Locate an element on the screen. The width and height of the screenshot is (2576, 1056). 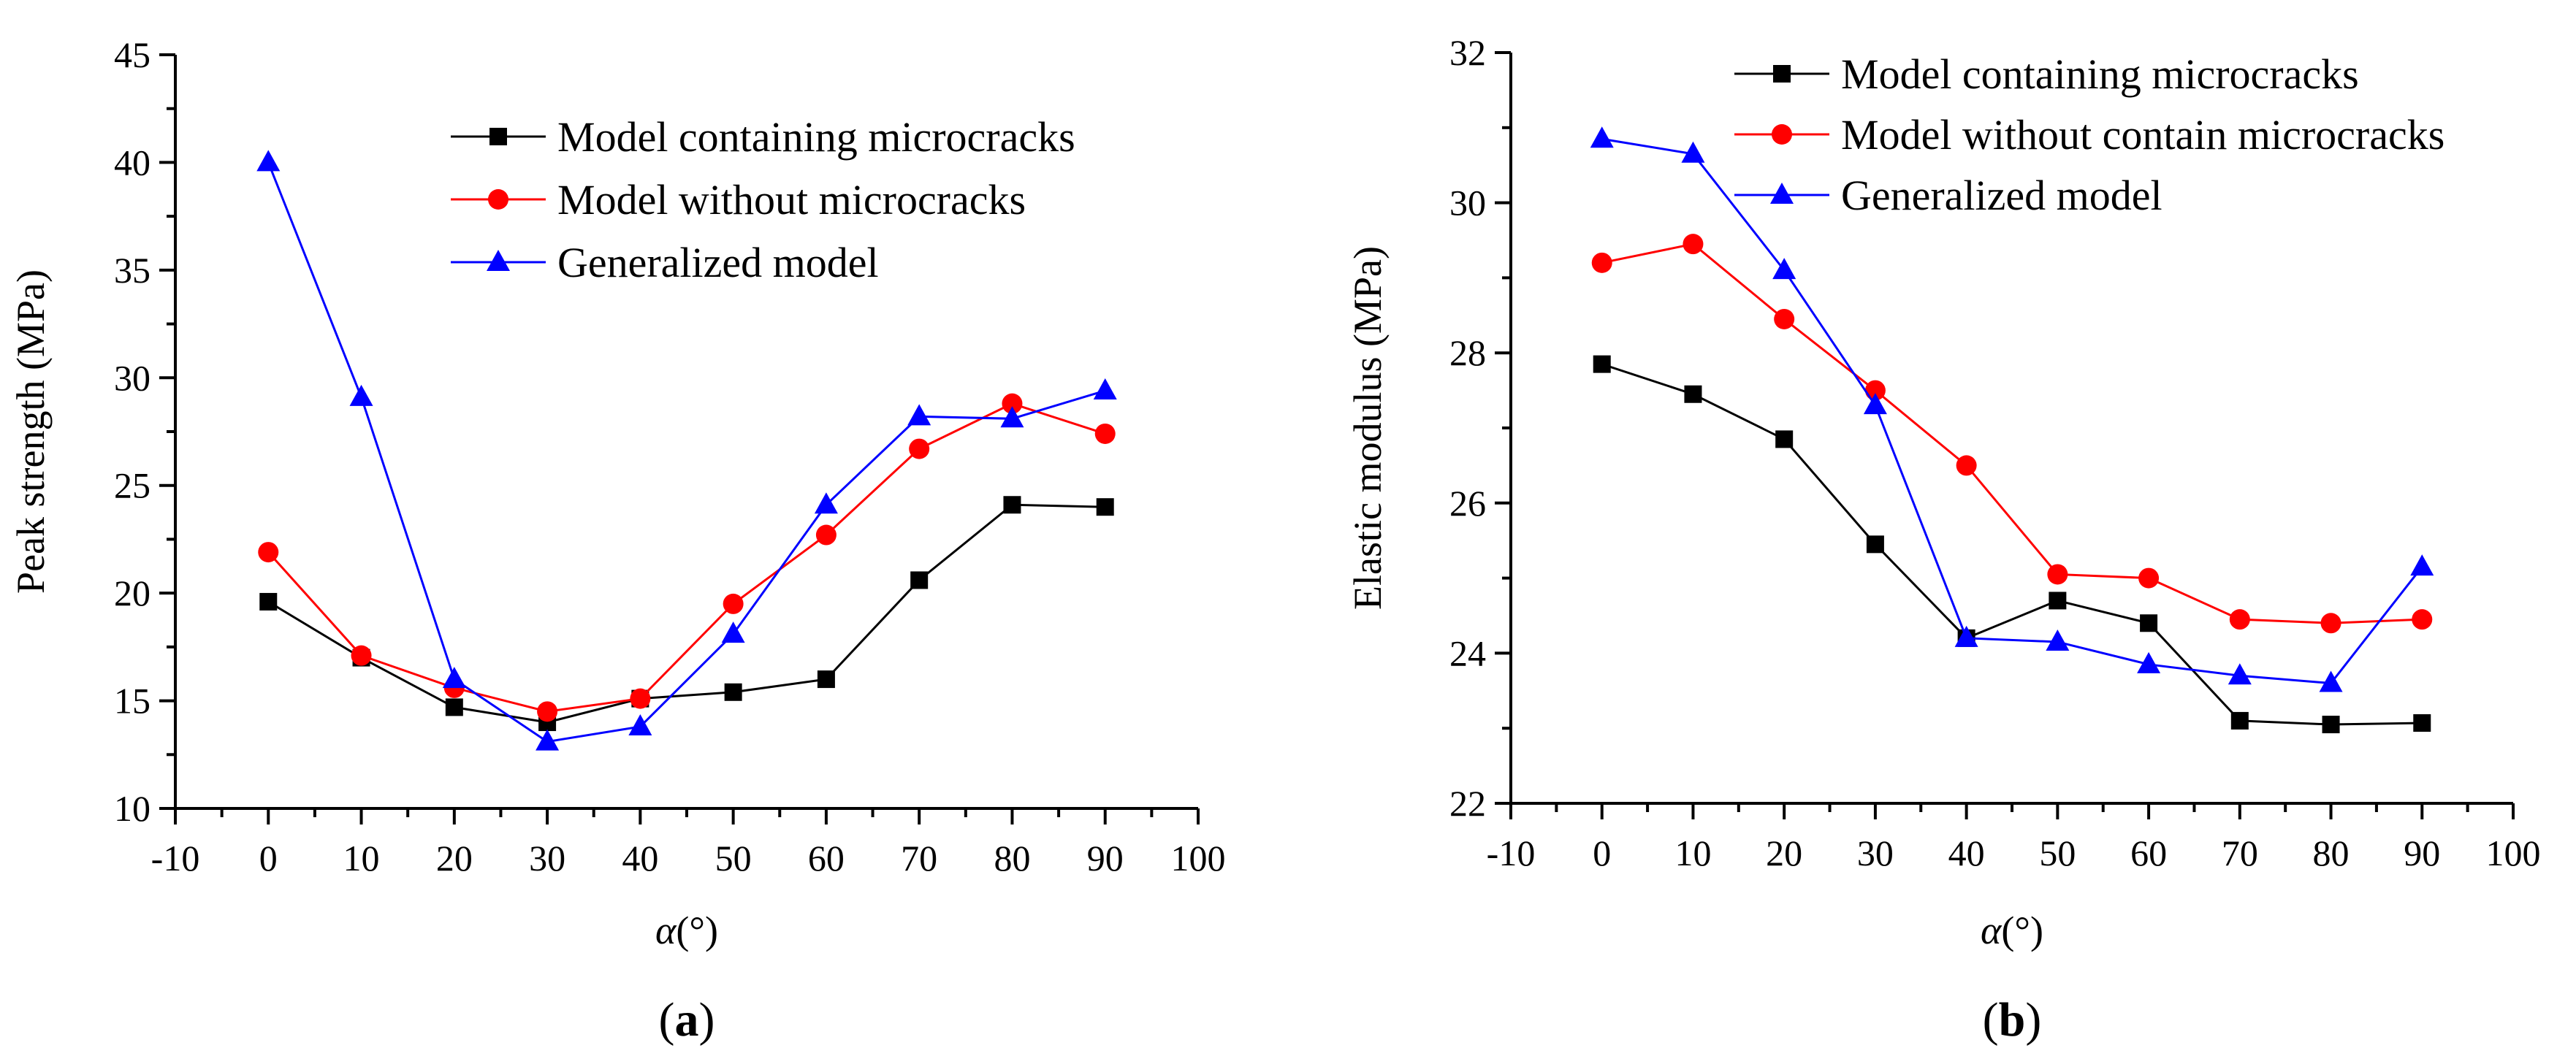
legend-label: Model containing microcracks is located at coordinates (2100, 74).